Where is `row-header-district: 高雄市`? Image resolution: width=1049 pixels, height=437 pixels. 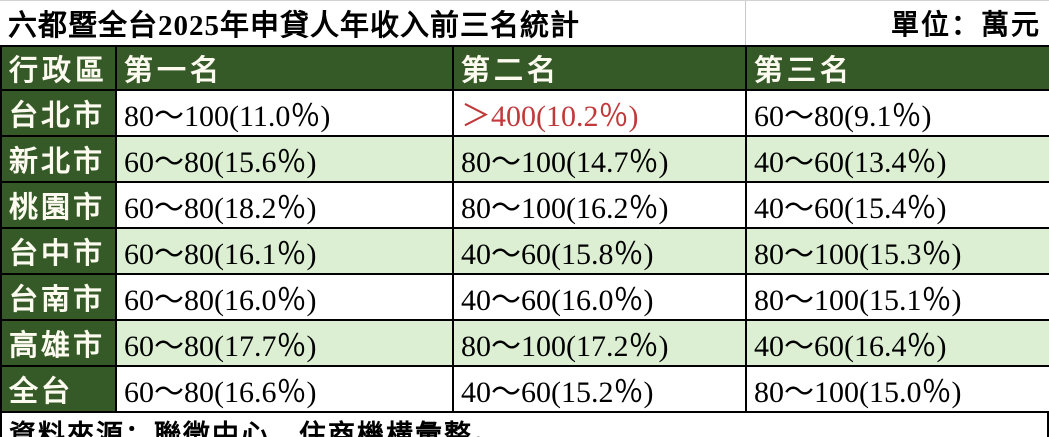 row-header-district: 高雄市 is located at coordinates (58, 343).